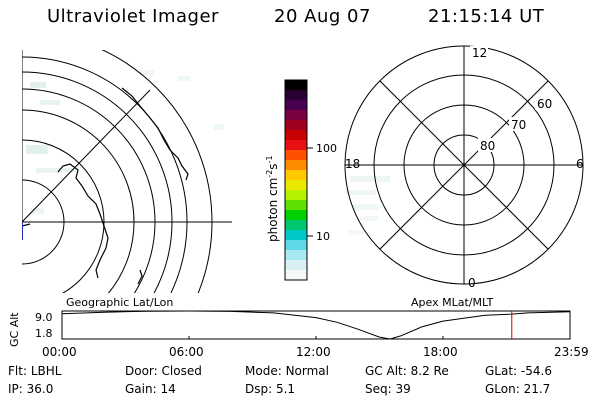  I want to click on orbit-altitude-line, so click(316, 325).